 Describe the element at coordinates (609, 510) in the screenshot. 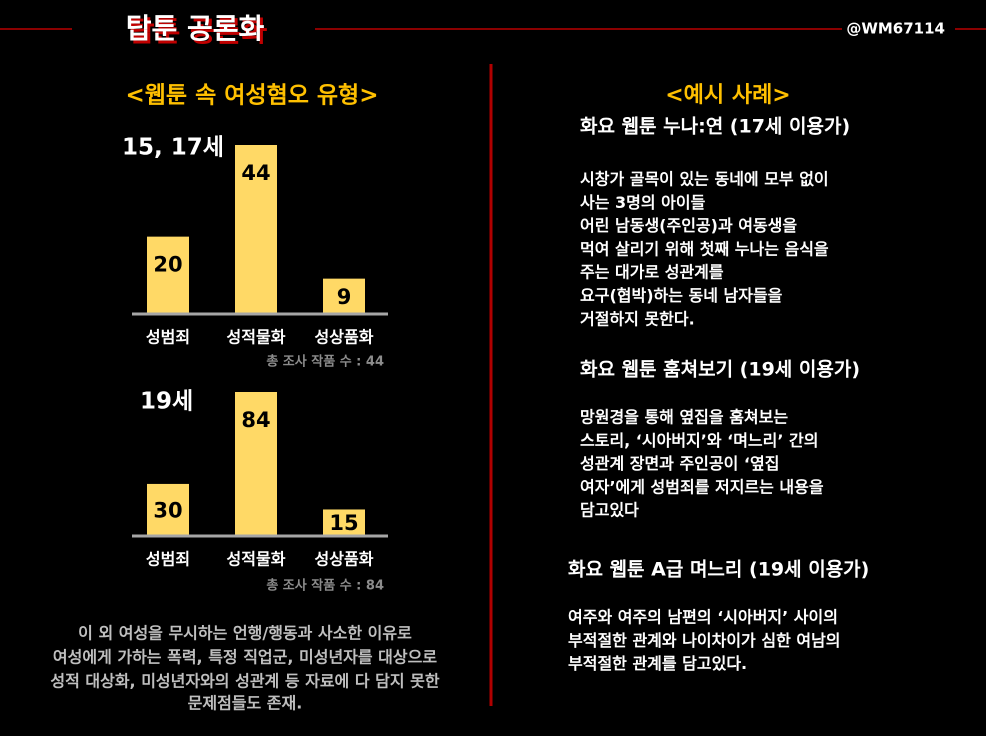

I see `case-body: 담고있다` at that location.